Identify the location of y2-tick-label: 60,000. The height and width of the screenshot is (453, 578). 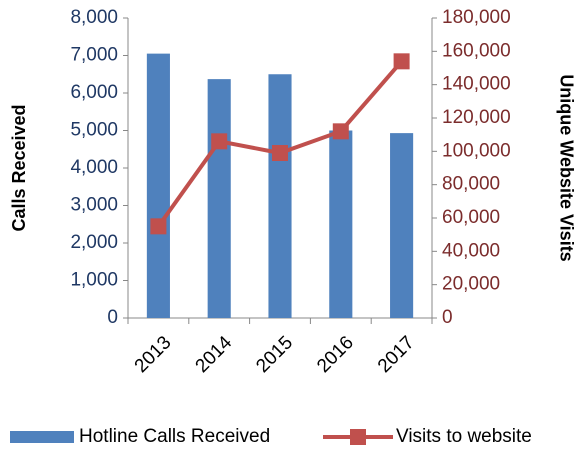
(471, 217).